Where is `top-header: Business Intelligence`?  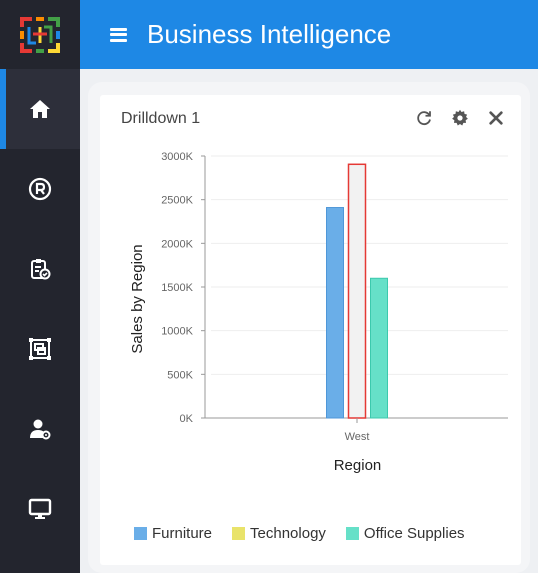
top-header: Business Intelligence is located at coordinates (309, 34).